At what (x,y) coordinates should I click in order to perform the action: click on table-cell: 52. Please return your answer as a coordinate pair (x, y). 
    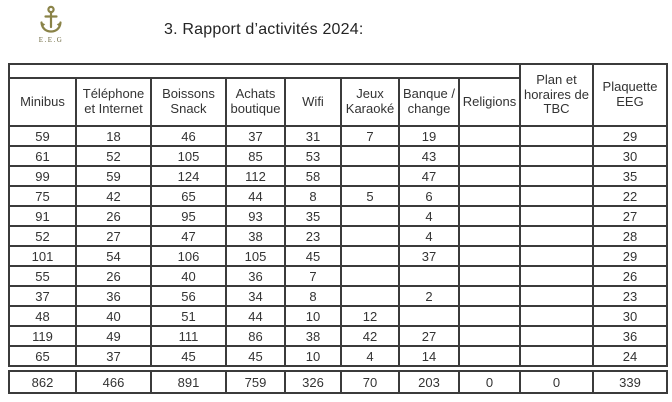
    Looking at the image, I should click on (113, 156).